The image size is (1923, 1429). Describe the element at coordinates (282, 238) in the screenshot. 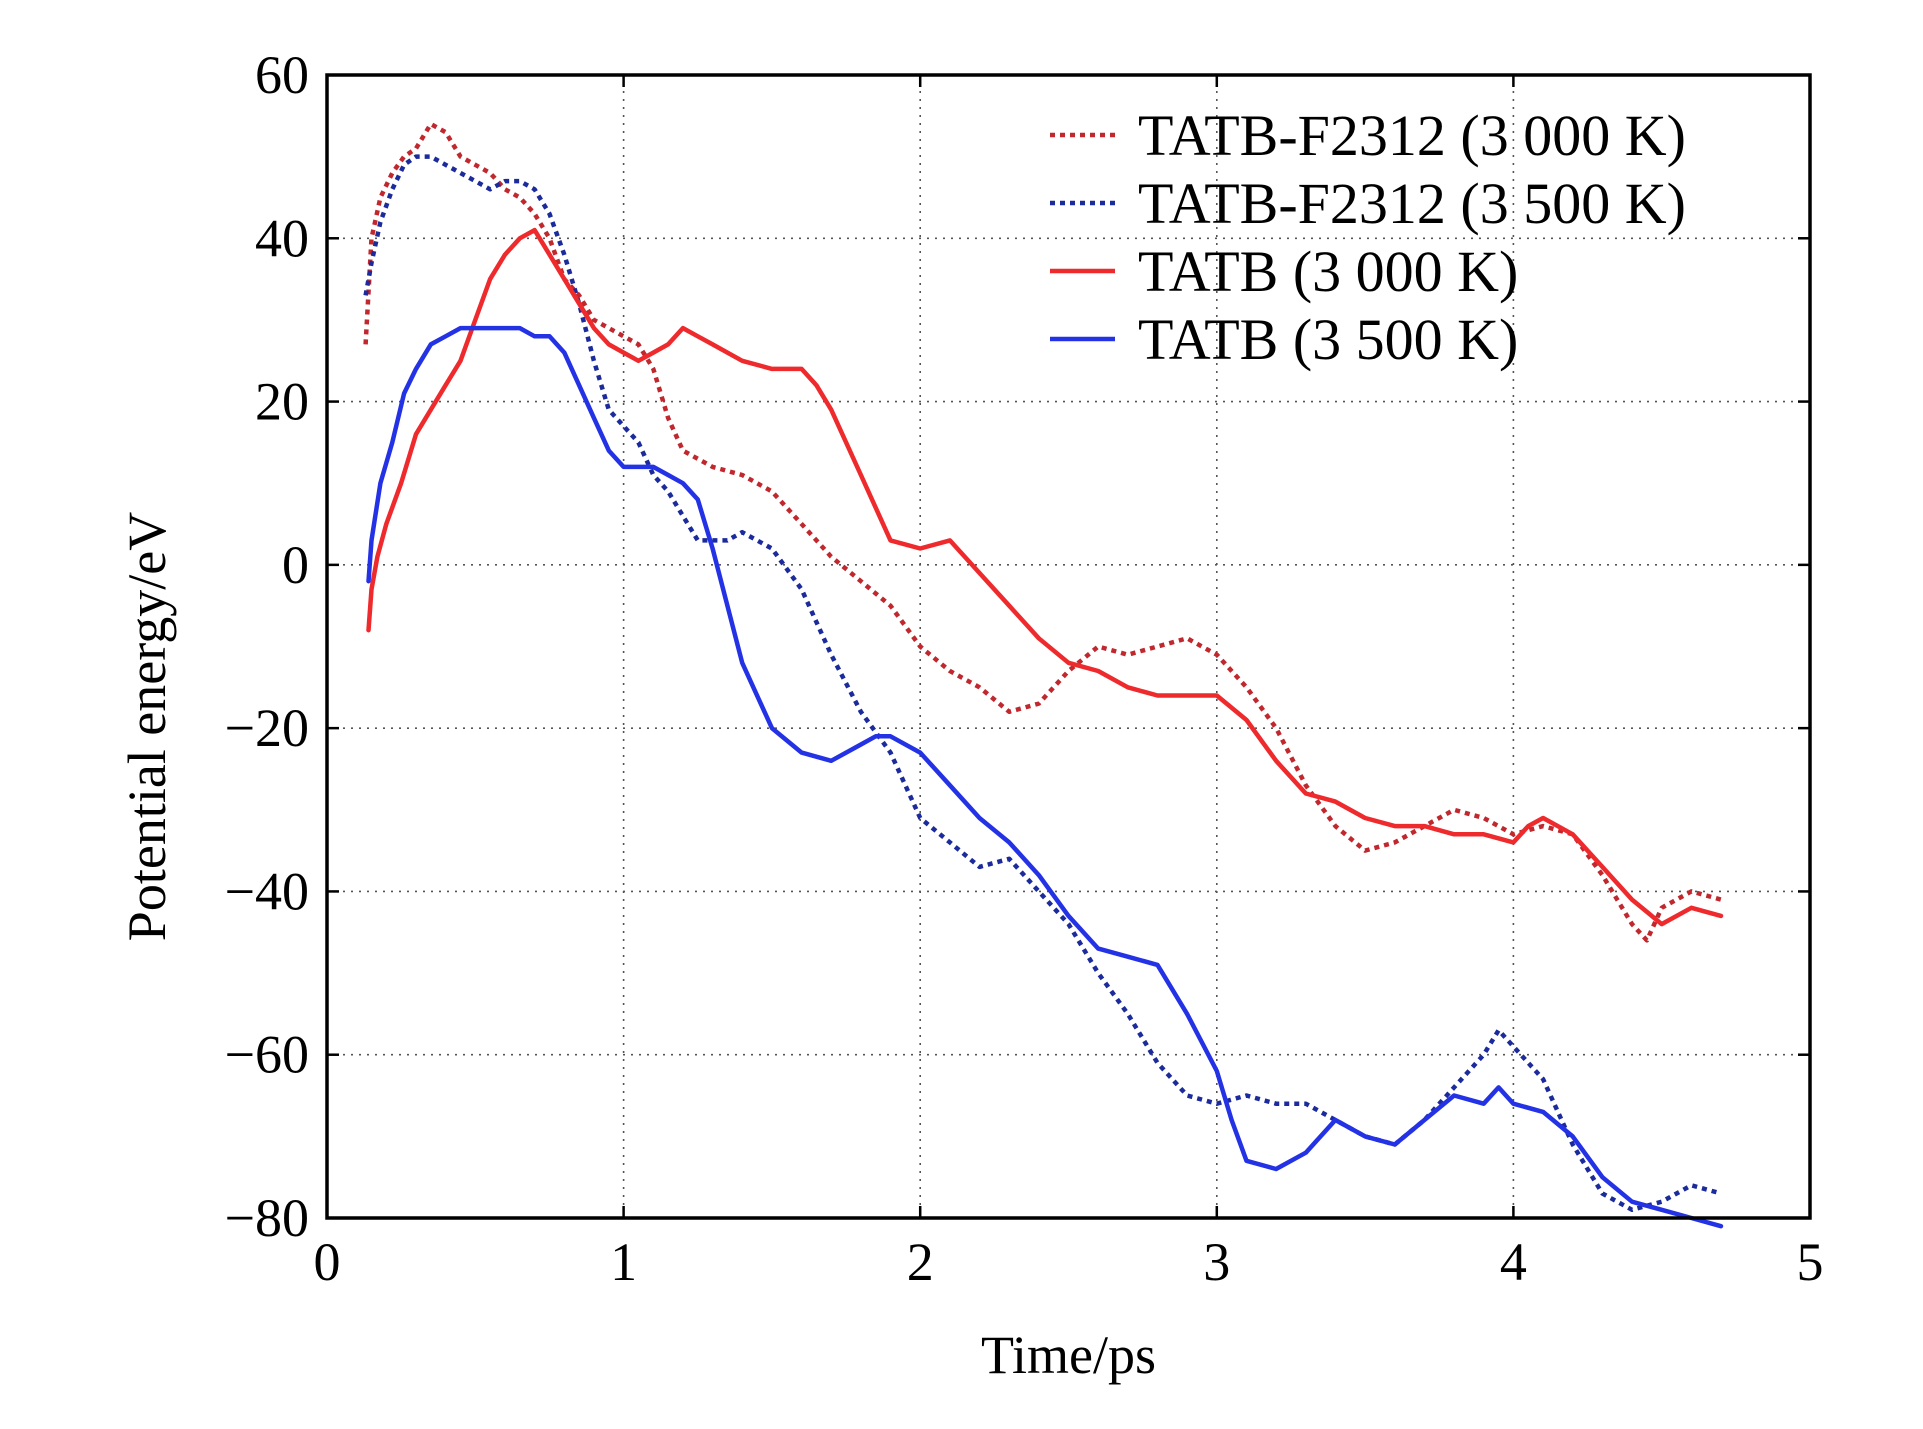

I see `y-tick-label: 40` at that location.